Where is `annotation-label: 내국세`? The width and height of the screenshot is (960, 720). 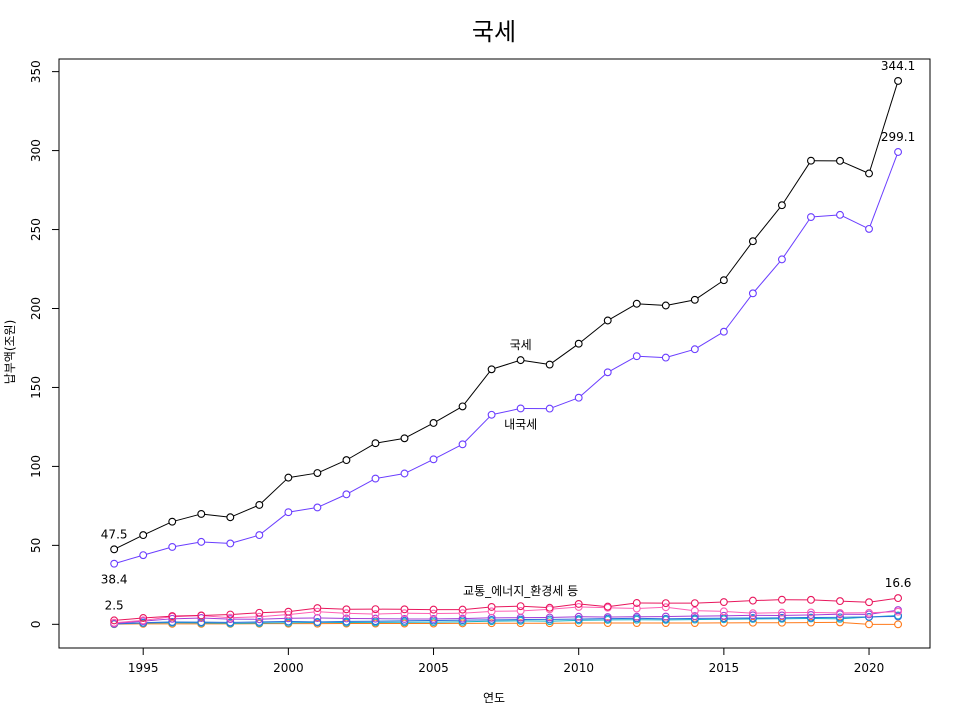 annotation-label: 내국세 is located at coordinates (520, 424).